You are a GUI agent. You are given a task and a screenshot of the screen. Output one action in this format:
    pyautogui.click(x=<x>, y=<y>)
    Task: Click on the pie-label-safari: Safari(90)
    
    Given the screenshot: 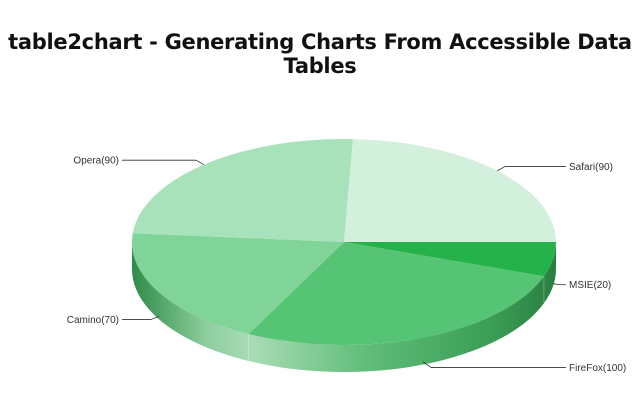 What is the action you would take?
    pyautogui.click(x=591, y=167)
    